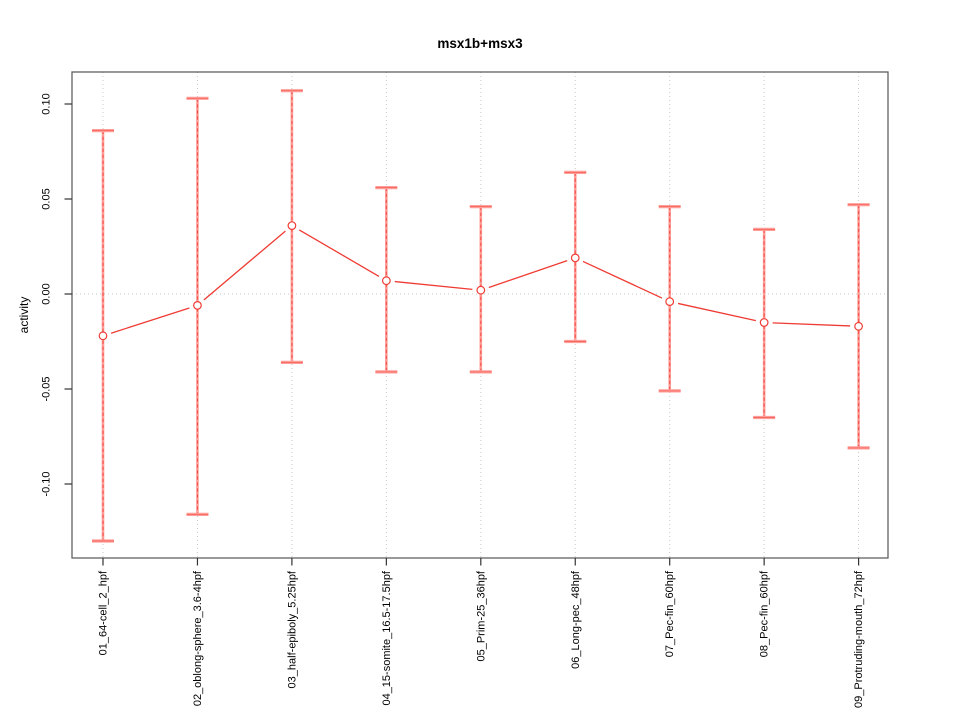 This screenshot has height=720, width=960. I want to click on x-tick-label: 08_Pec-fin_60hpf, so click(765, 613).